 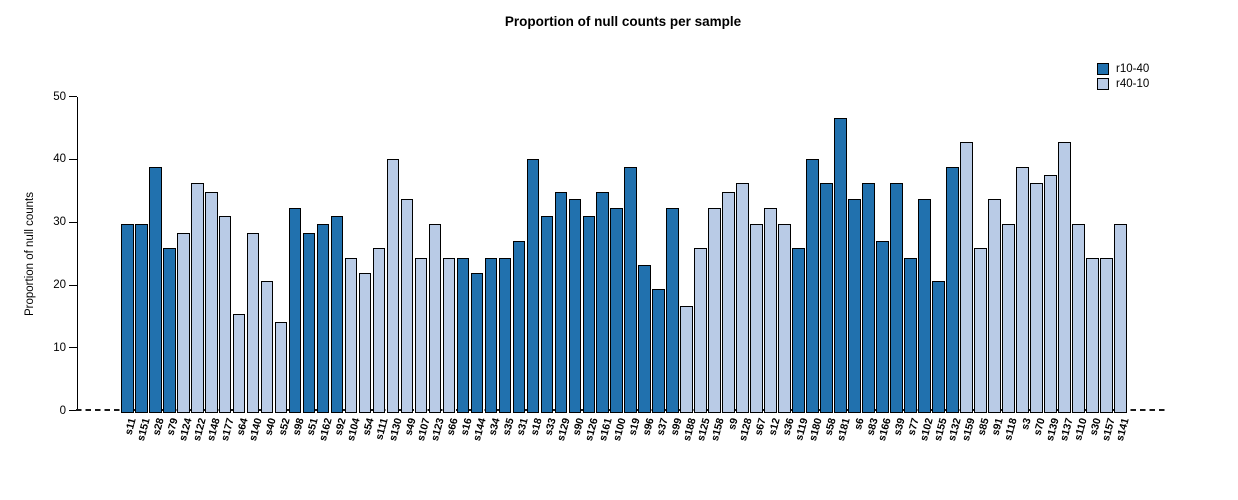 I want to click on bar-s104, so click(x=351, y=335).